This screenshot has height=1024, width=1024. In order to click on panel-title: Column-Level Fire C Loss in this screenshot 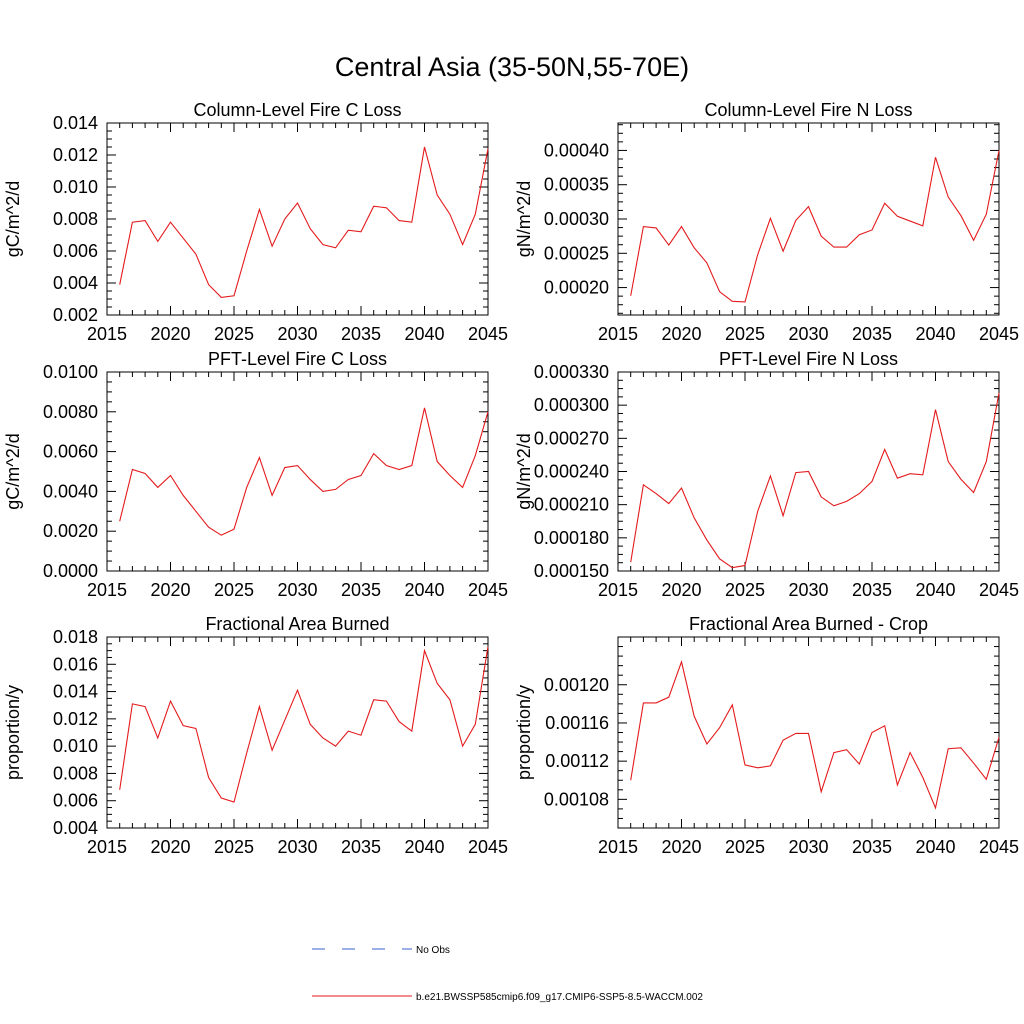, I will do `click(297, 110)`.